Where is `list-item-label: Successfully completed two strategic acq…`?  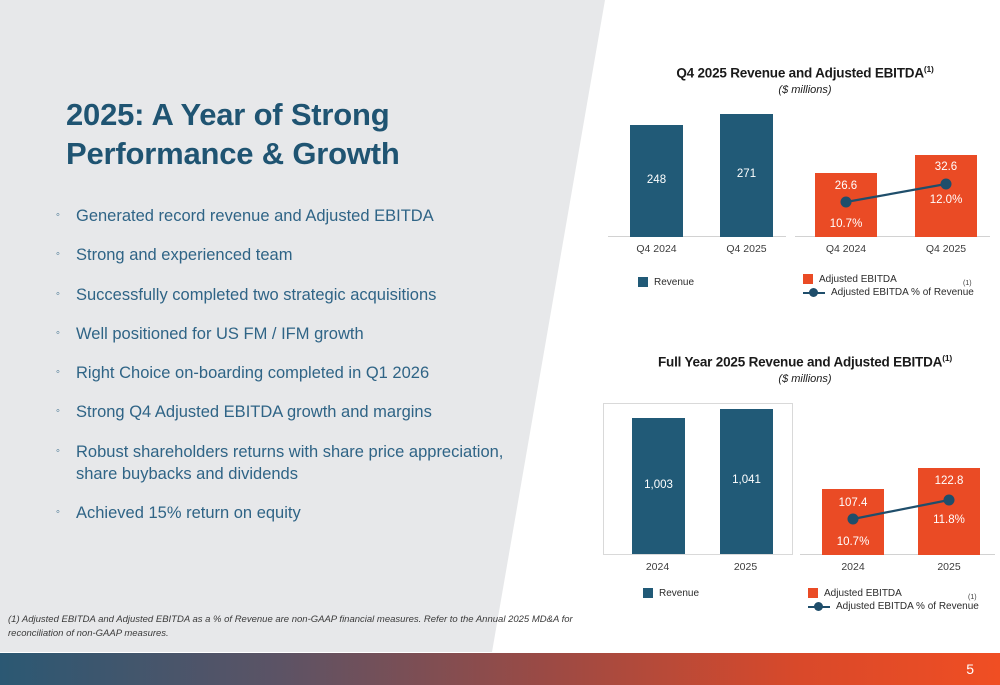
list-item-label: Successfully completed two strategic acq… is located at coordinates (256, 294).